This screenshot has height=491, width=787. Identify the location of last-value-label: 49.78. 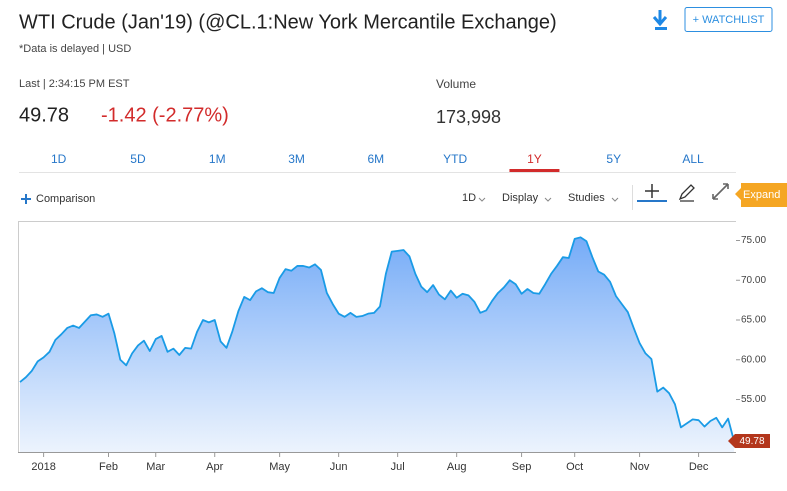
(751, 441).